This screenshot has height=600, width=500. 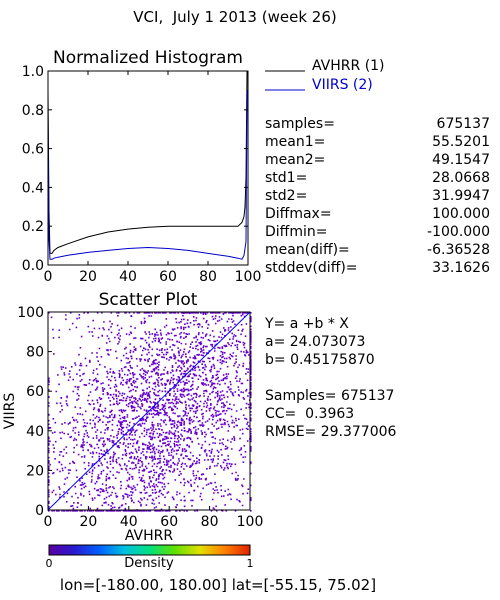 I want to click on histogram-xtick-label: 100, so click(x=248, y=277).